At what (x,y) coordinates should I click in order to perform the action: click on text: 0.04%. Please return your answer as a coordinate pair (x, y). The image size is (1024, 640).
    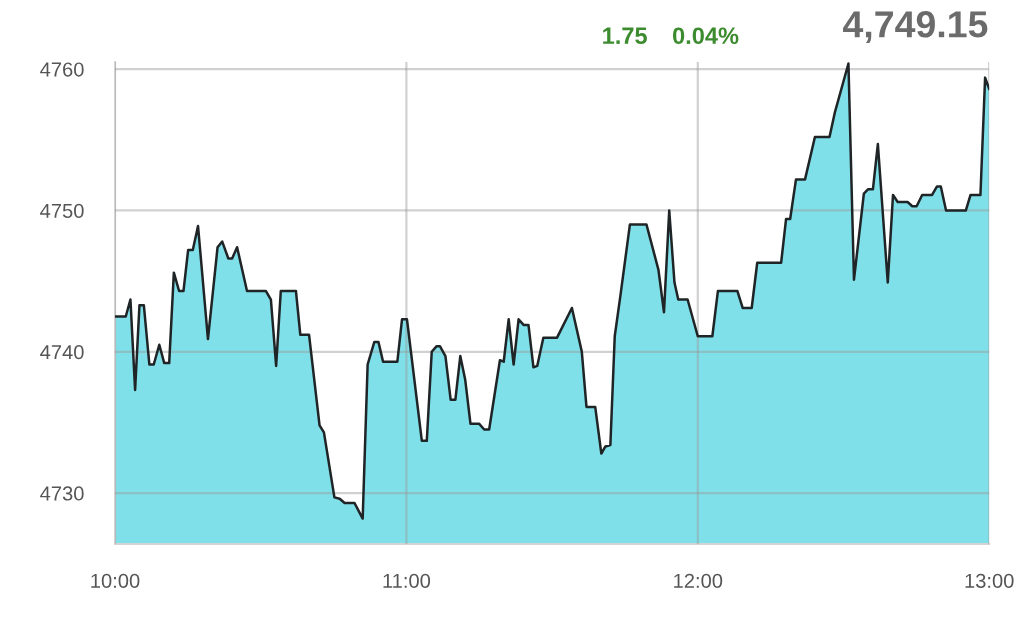
    Looking at the image, I should click on (706, 36).